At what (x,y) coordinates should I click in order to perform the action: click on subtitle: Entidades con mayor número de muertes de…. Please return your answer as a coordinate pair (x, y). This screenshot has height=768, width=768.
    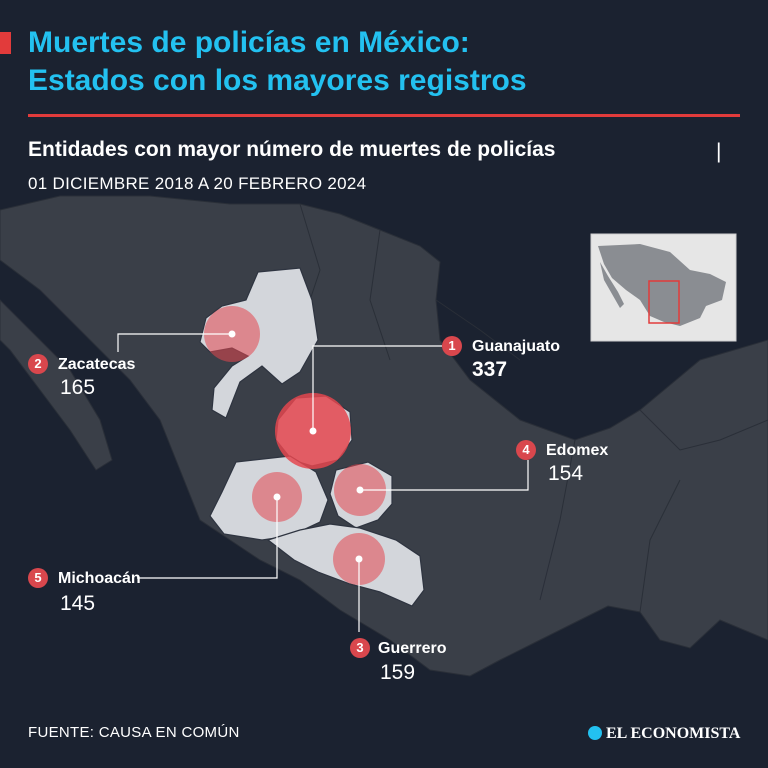
    Looking at the image, I should click on (292, 149).